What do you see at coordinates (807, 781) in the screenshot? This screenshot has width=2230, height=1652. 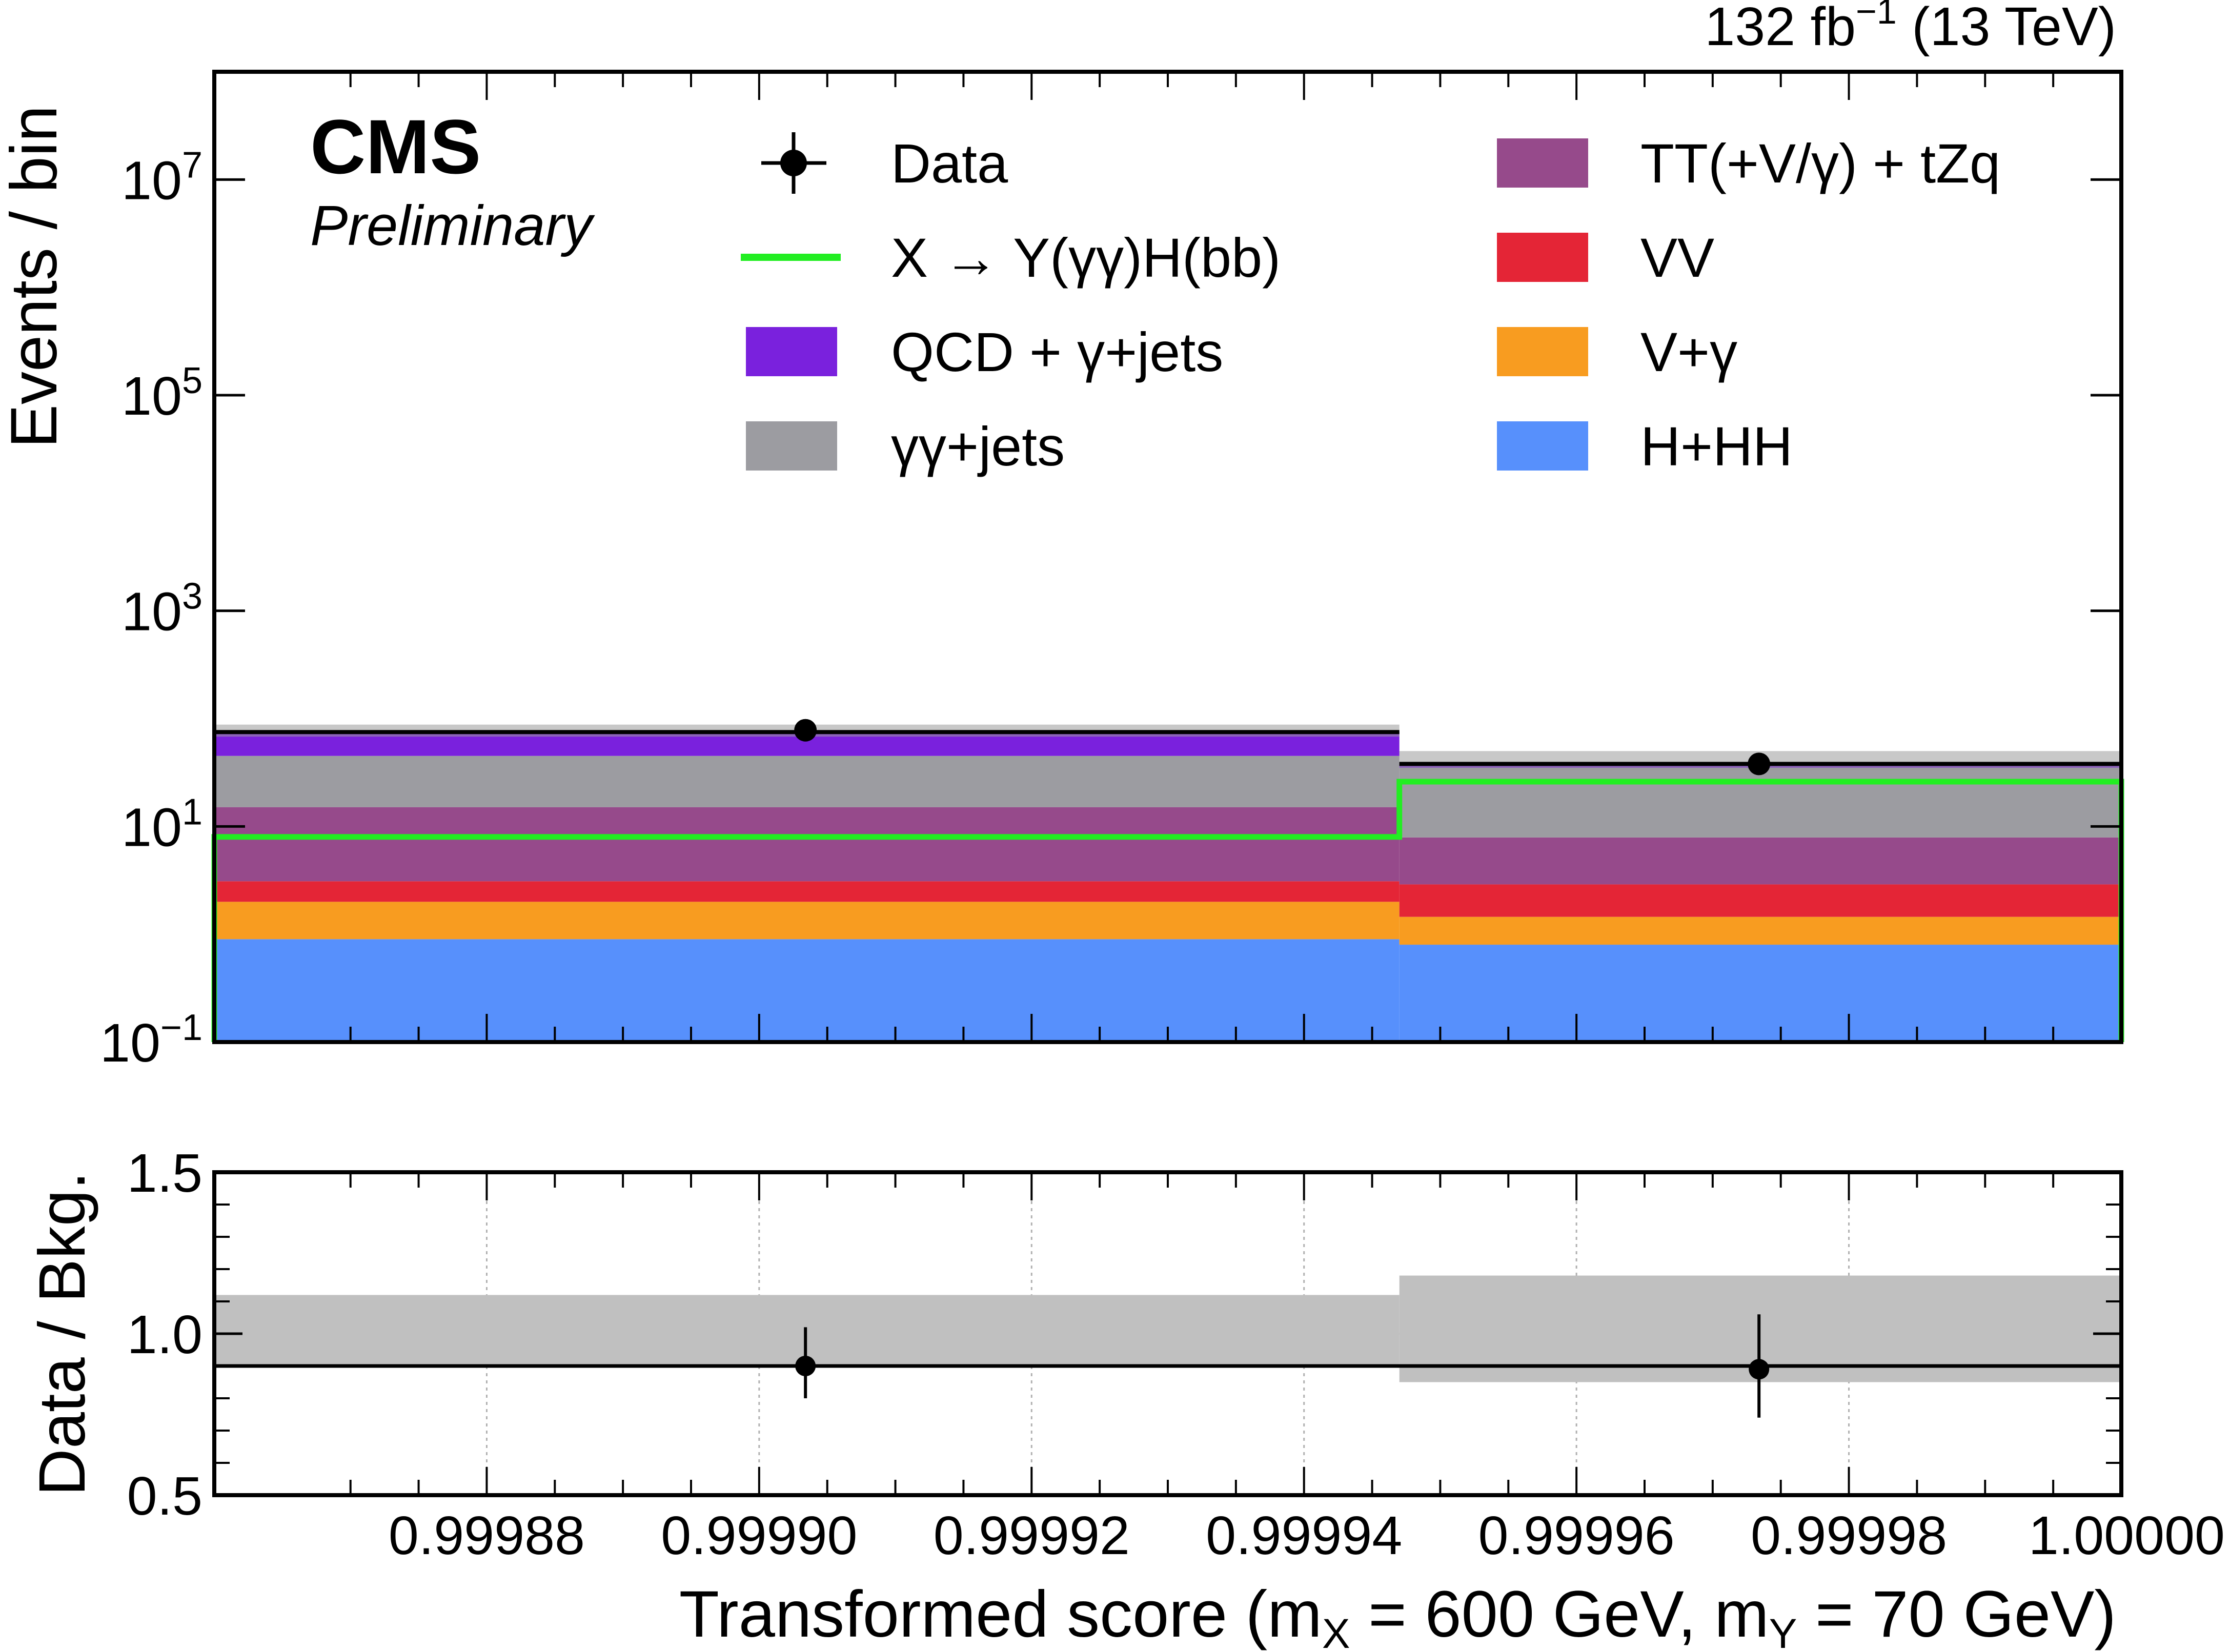 I see `stack-bar--jets-bin0` at bounding box center [807, 781].